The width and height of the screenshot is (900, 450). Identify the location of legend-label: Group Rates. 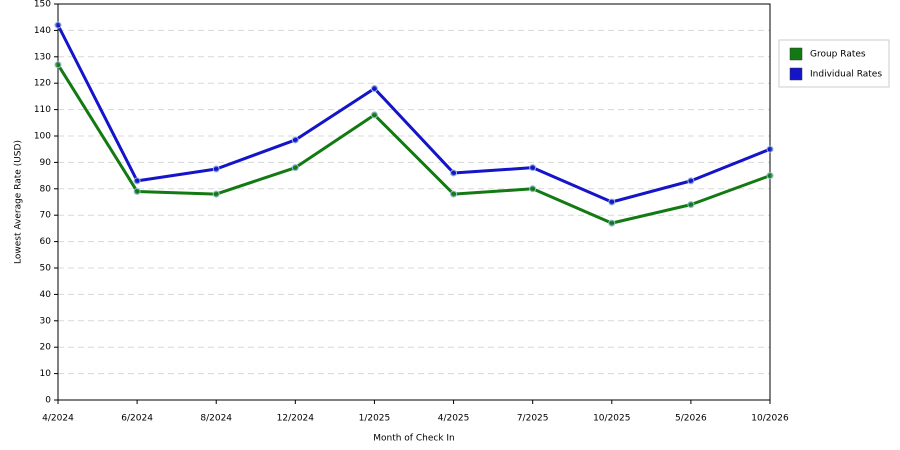
(838, 55).